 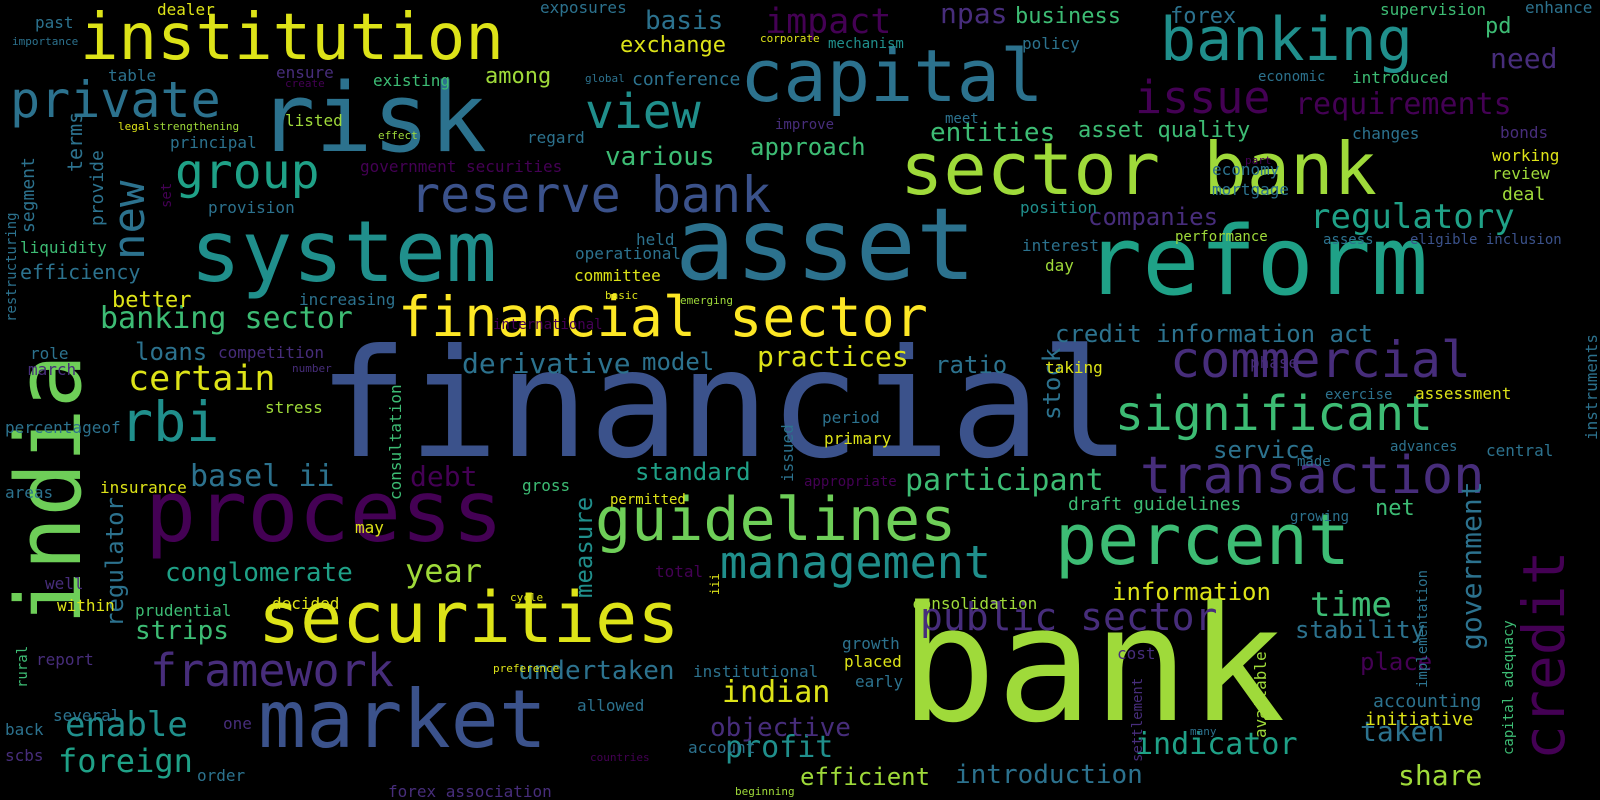 What do you see at coordinates (1521, 173) in the screenshot?
I see `cloud-word: review` at bounding box center [1521, 173].